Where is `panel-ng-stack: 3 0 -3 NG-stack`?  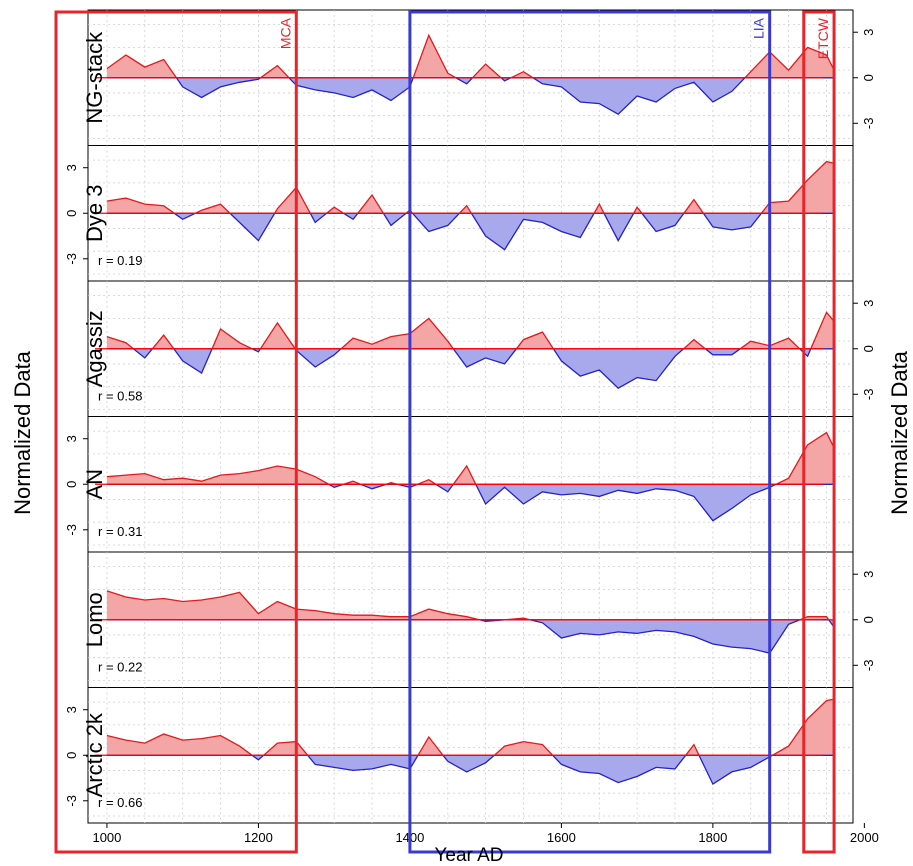 panel-ng-stack: 3 0 -3 NG-stack is located at coordinates (479, 77).